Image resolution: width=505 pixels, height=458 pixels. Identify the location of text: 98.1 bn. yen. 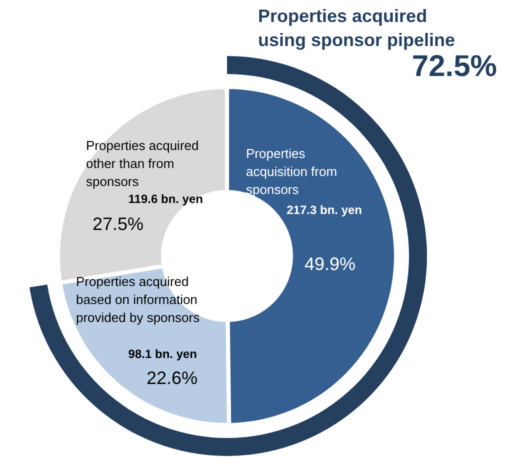
(162, 354).